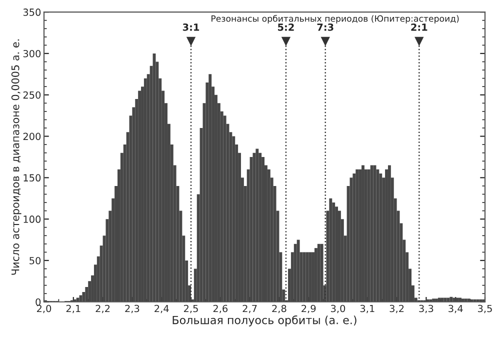  I want to click on annotation: Резонансы орбитальных периодов (Юпитер:астероид), so click(335, 19).